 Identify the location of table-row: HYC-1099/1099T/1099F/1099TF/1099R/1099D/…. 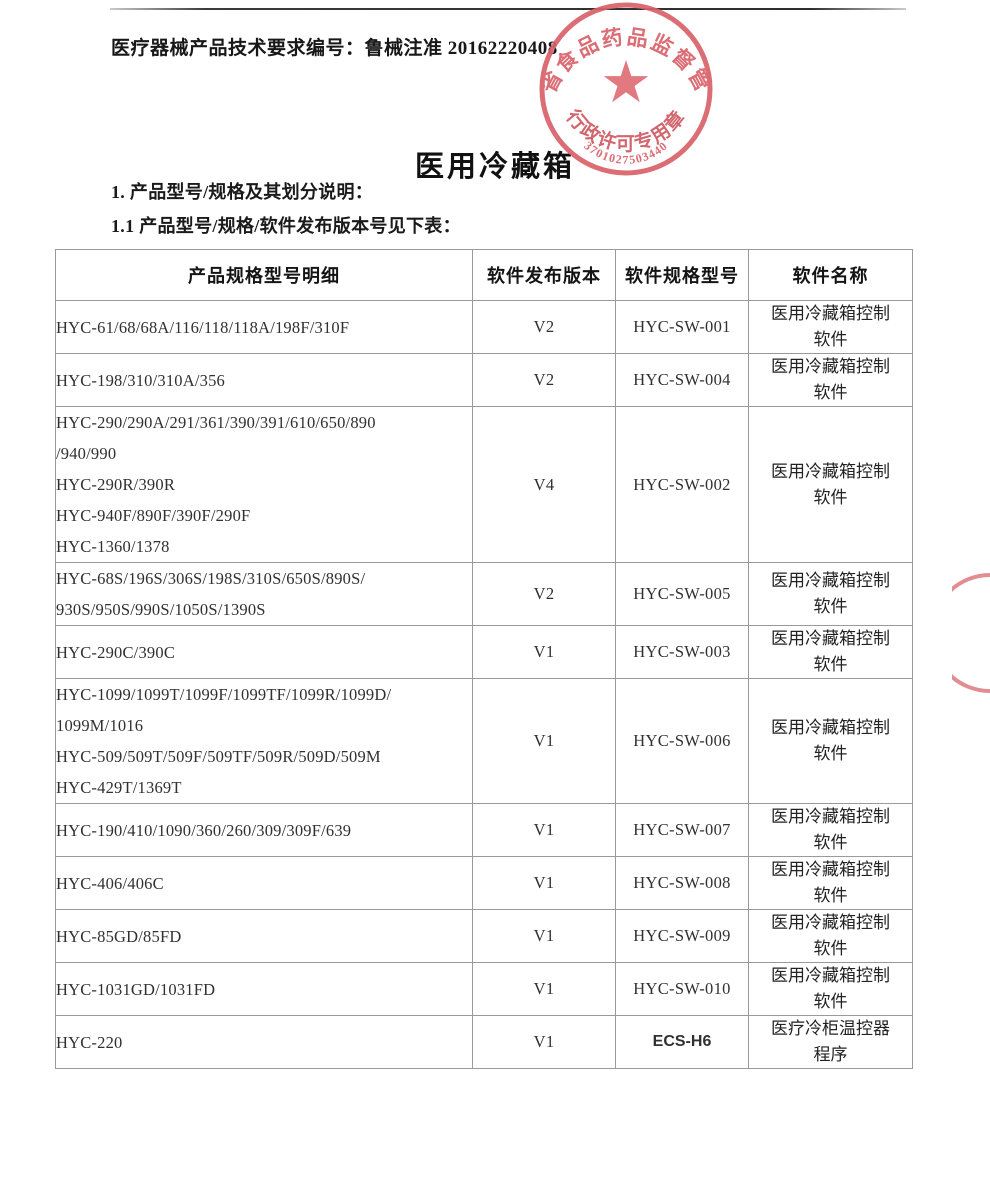
(484, 741).